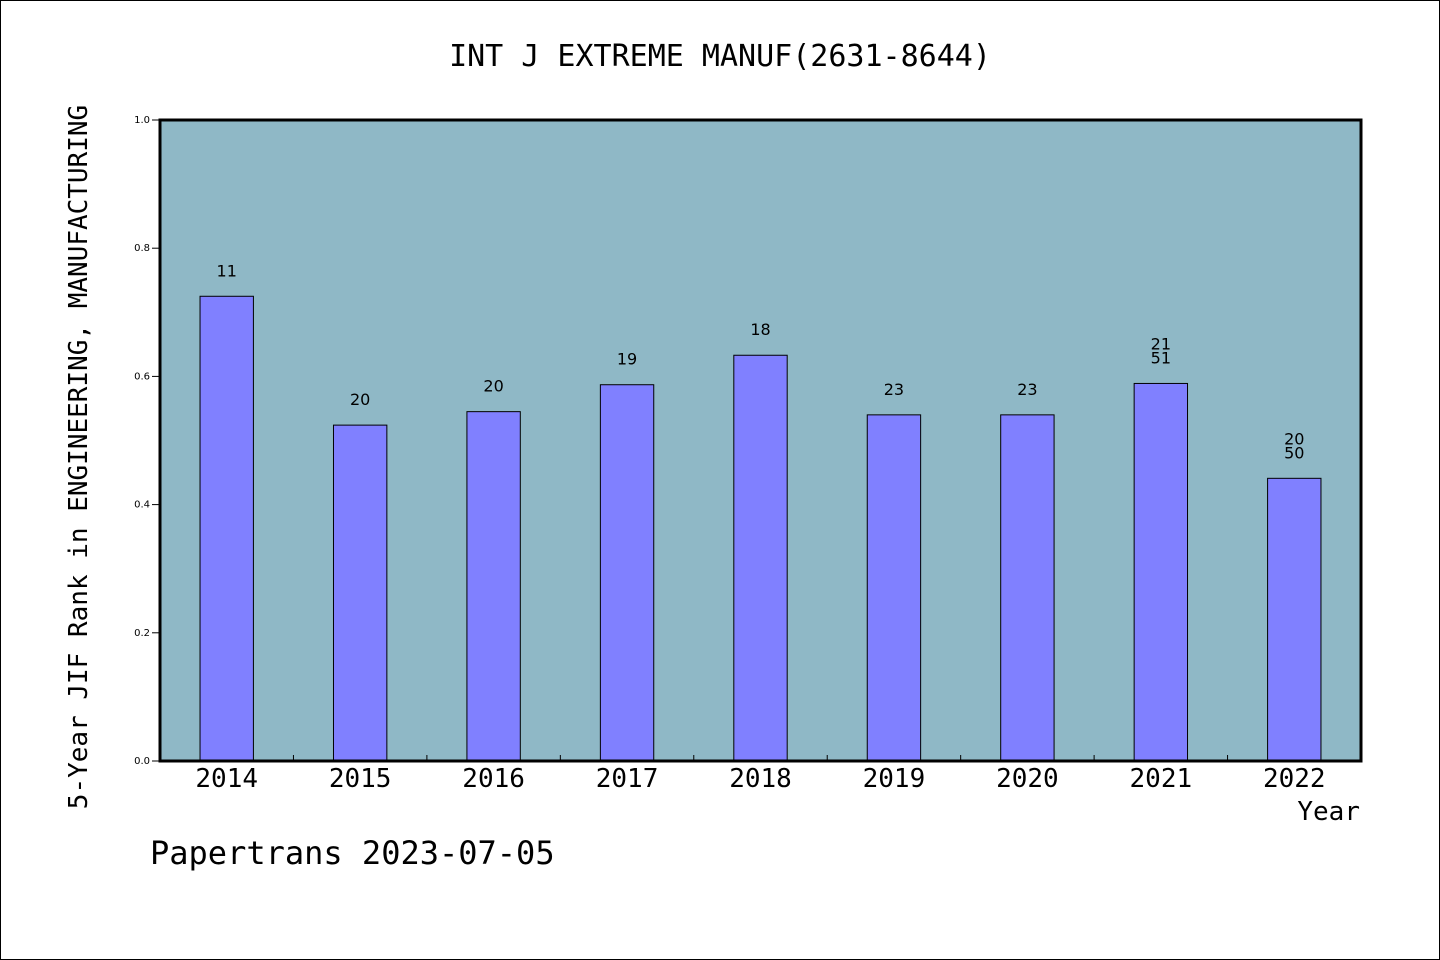 The image size is (1440, 960). What do you see at coordinates (360, 779) in the screenshot?
I see `x-tick-label-2015: 2015` at bounding box center [360, 779].